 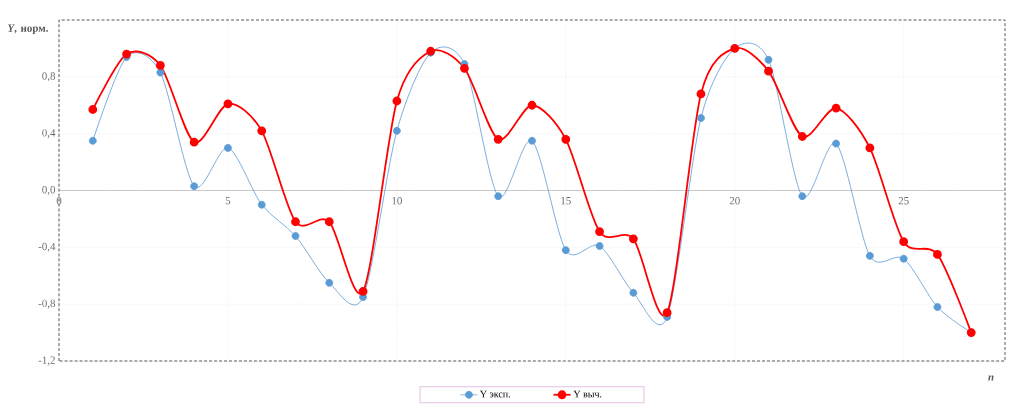 What do you see at coordinates (587, 394) in the screenshot?
I see `legend-label: Y выч.` at bounding box center [587, 394].